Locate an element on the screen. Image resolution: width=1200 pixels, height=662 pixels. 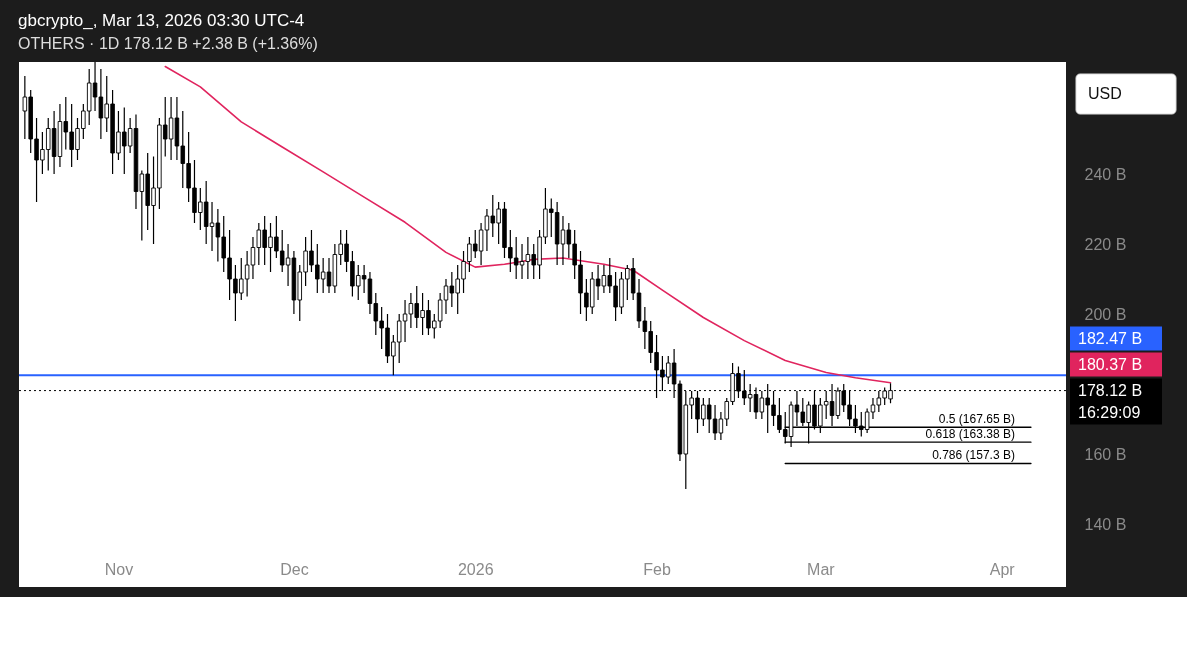
text: USD is located at coordinates (1105, 93).